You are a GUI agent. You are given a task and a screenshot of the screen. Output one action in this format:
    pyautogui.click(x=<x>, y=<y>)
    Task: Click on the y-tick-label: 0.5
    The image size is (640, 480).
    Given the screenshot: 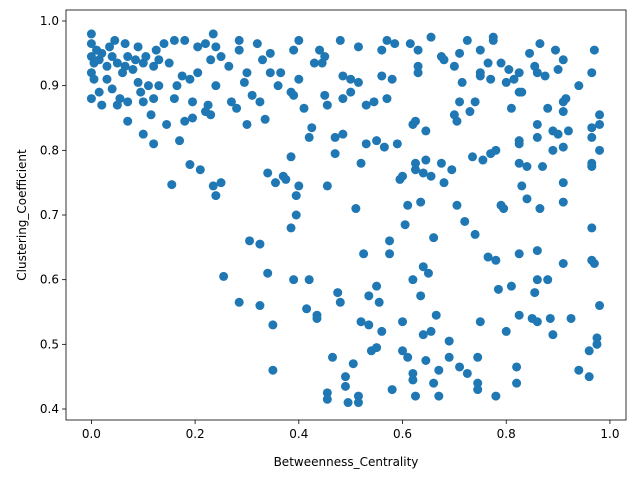 What is the action you would take?
    pyautogui.click(x=49, y=344)
    